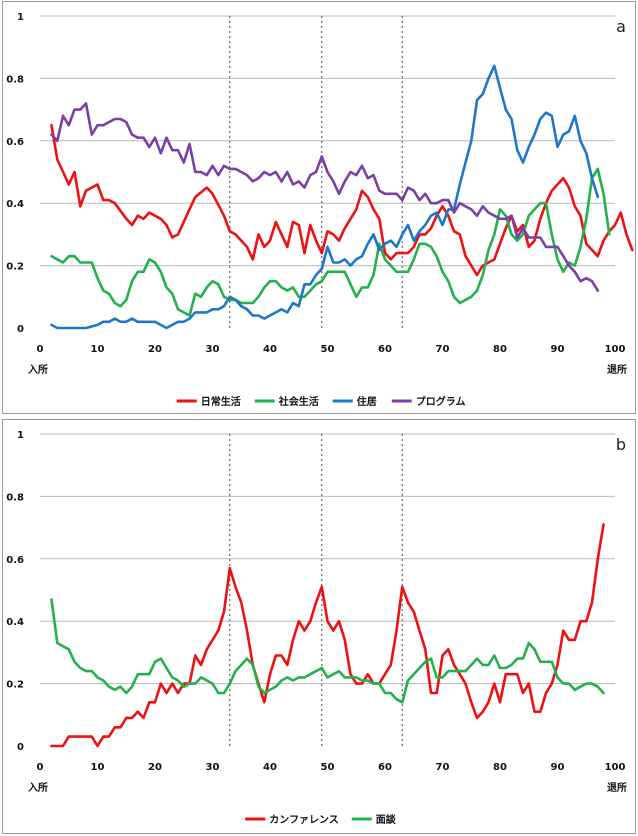 The width and height of the screenshot is (638, 836). Describe the element at coordinates (500, 349) in the screenshot. I see `chart-a-x-tick-label: 80` at that location.